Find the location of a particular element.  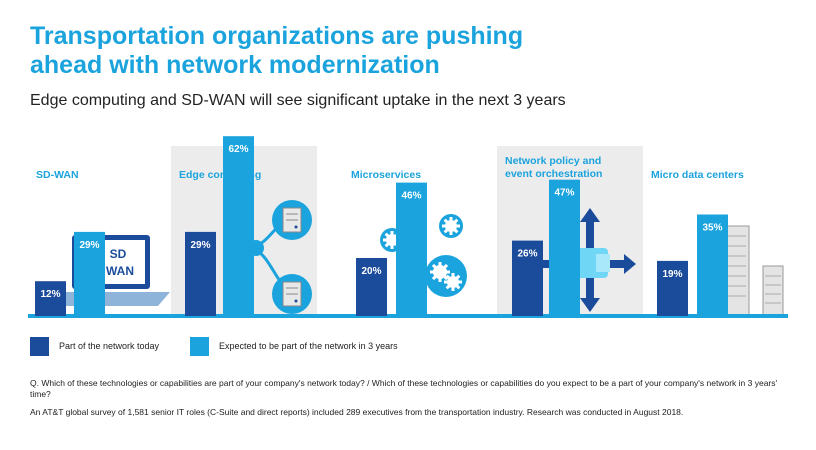

server-network-icon is located at coordinates (280, 257).